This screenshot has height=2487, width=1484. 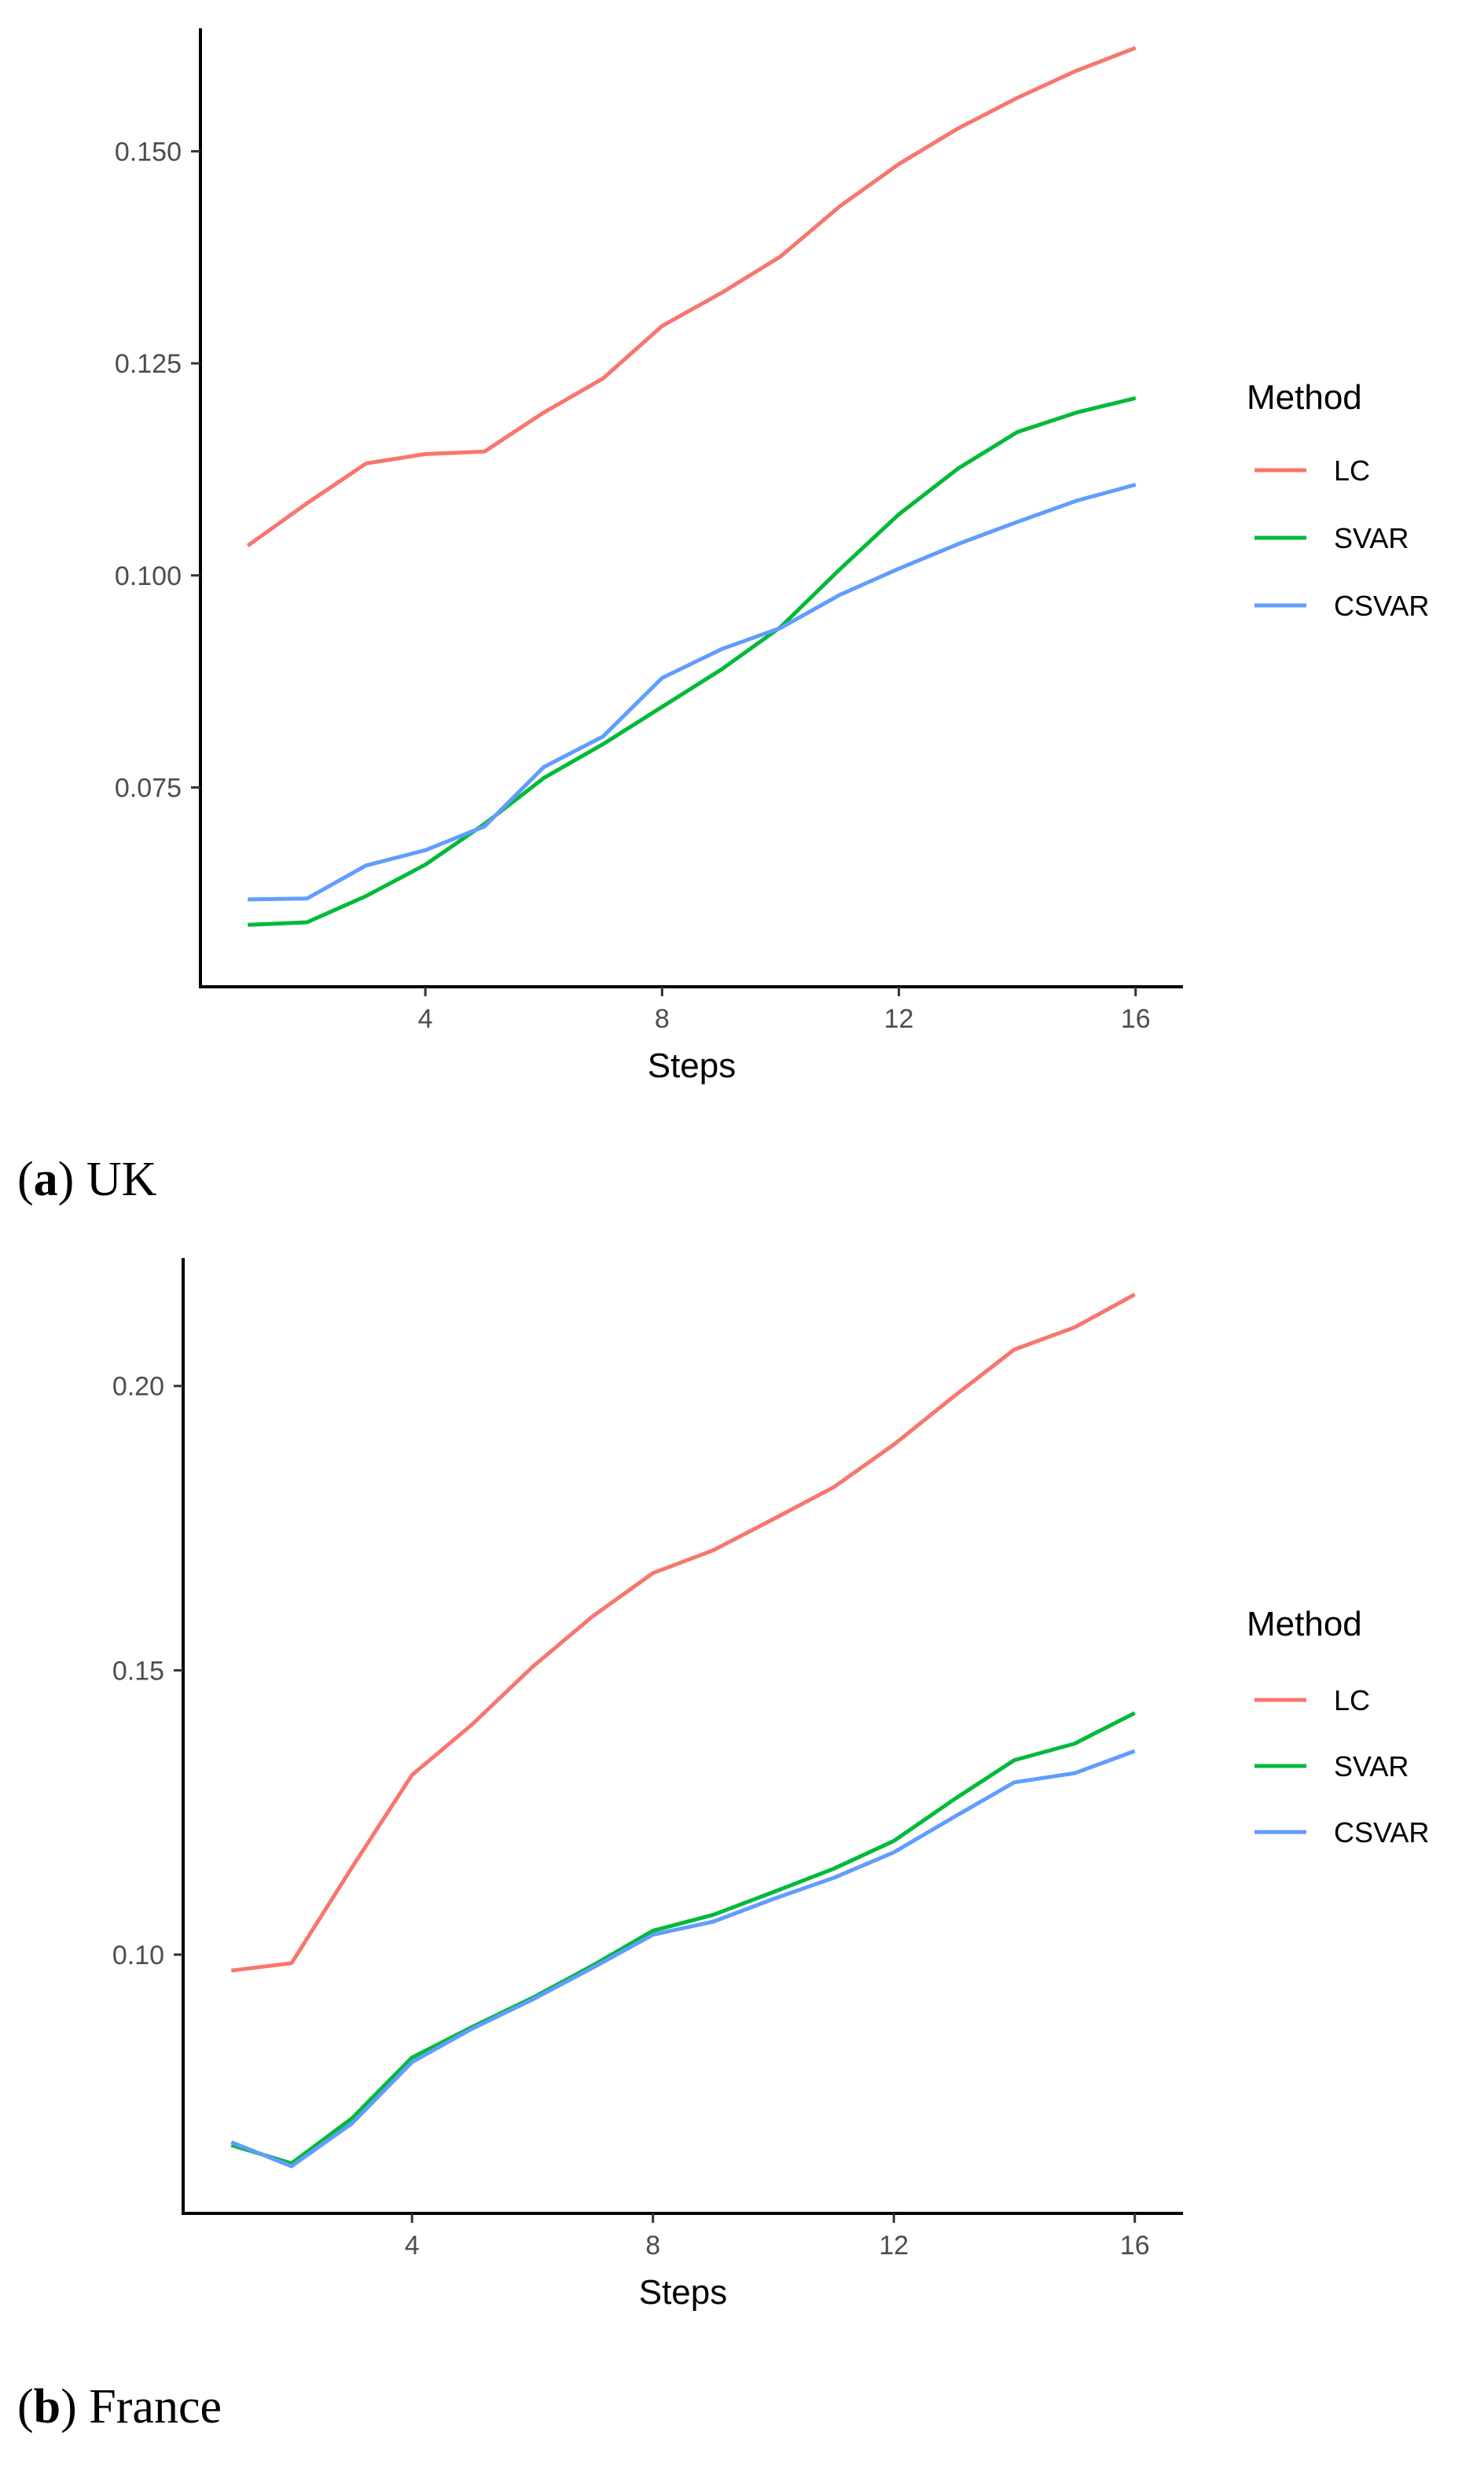 What do you see at coordinates (691, 297) in the screenshot?
I see `uk-series-lc` at bounding box center [691, 297].